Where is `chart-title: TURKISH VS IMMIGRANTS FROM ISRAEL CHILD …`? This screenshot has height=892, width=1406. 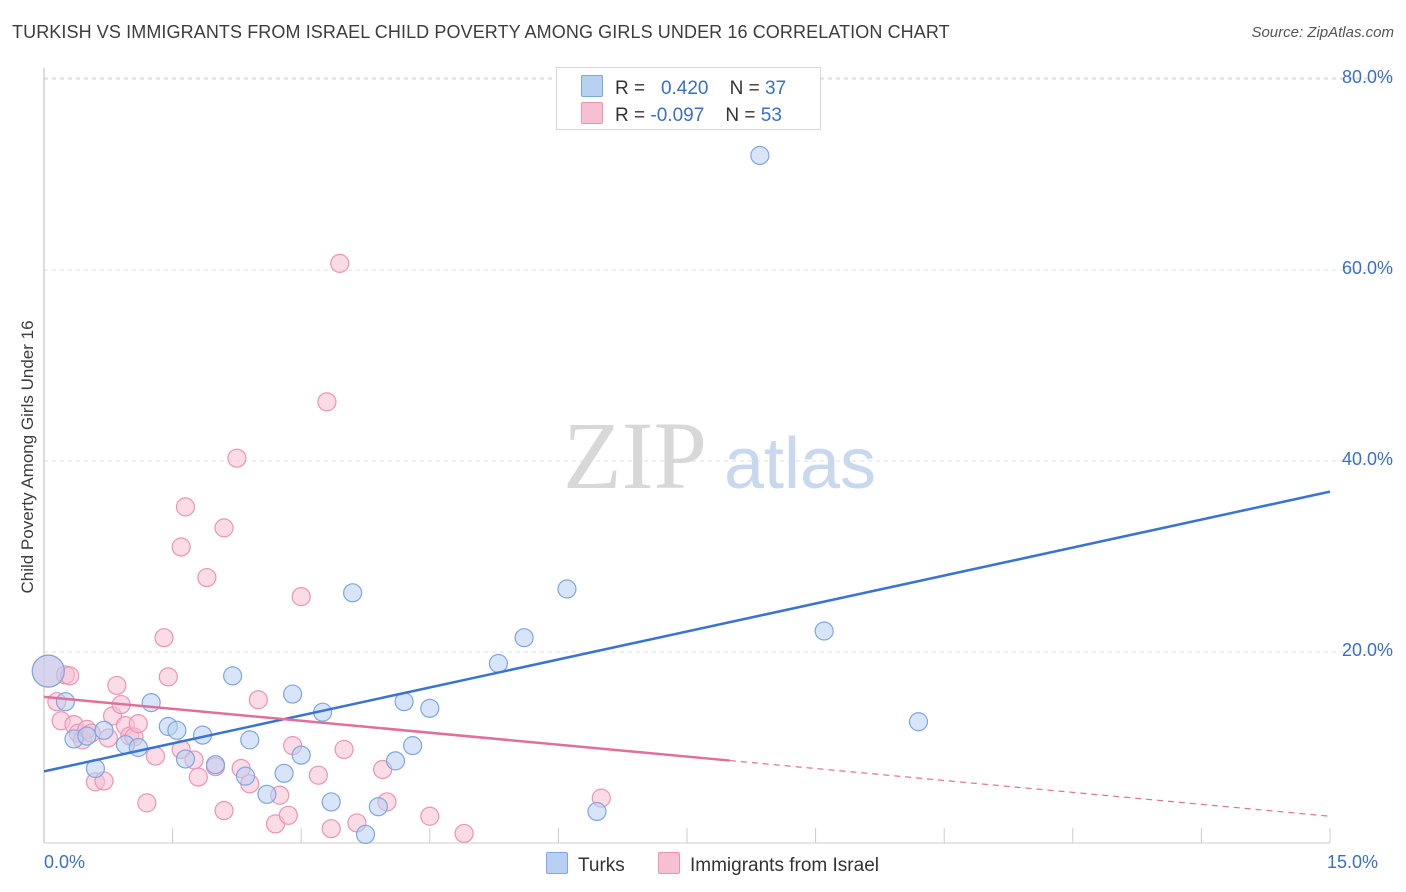
chart-title: TURKISH VS IMMIGRANTS FROM ISRAEL CHILD … is located at coordinates (481, 32).